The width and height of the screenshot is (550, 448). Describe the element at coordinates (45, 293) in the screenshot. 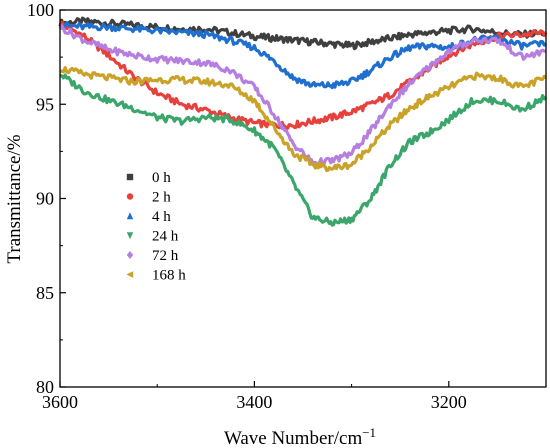

I see `y-tick-label: 85` at that location.